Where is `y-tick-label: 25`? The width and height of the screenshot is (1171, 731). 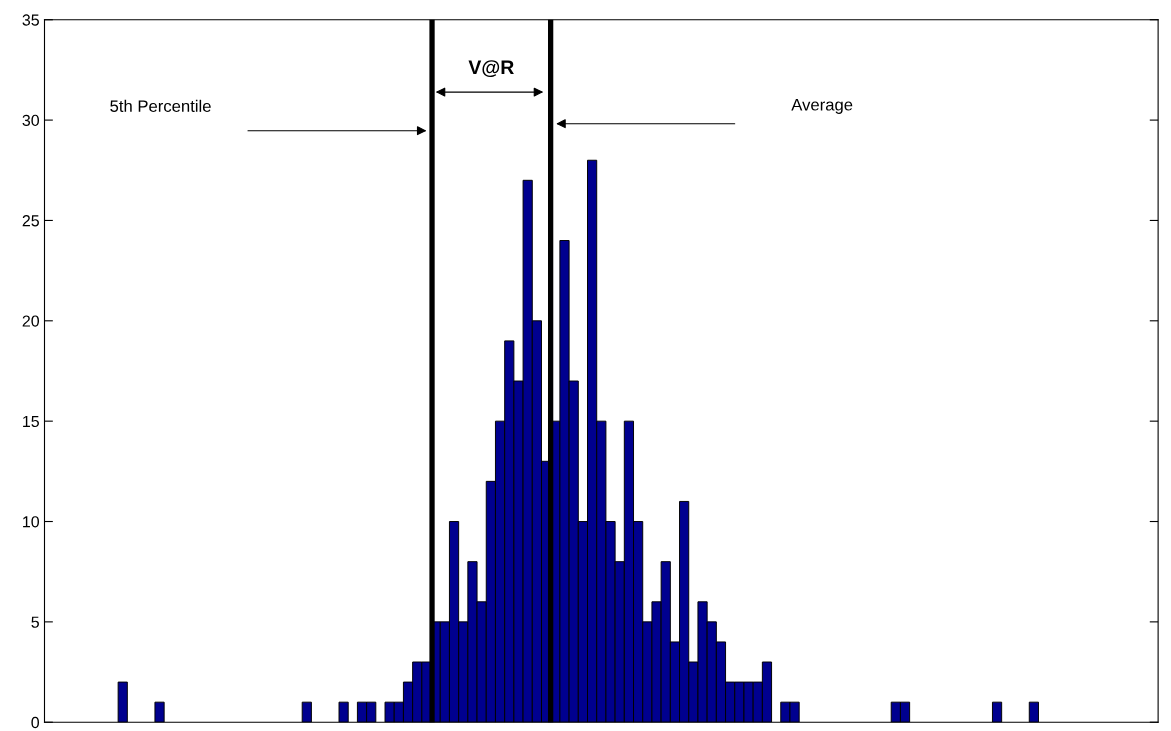 y-tick-label: 25 is located at coordinates (30, 221).